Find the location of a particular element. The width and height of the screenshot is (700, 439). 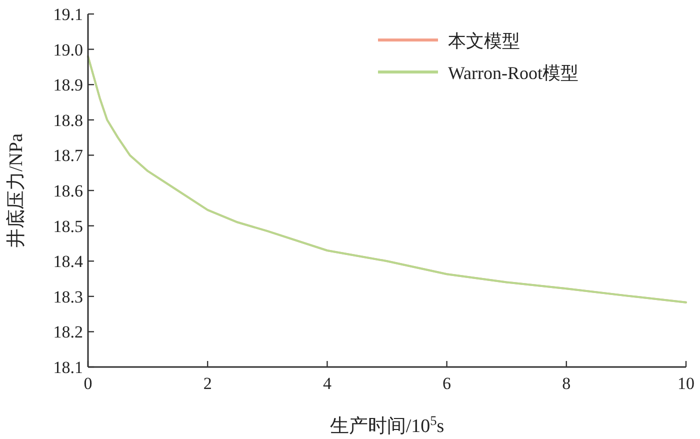

y-tick-label: 18.9 is located at coordinates (68, 85).